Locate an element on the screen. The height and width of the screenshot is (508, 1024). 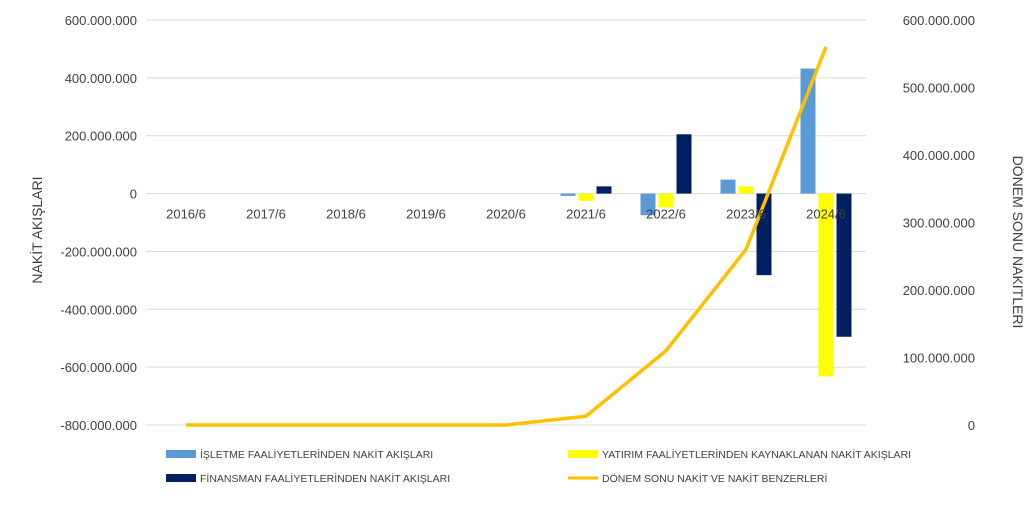
category-label: 2022/6 is located at coordinates (666, 214).